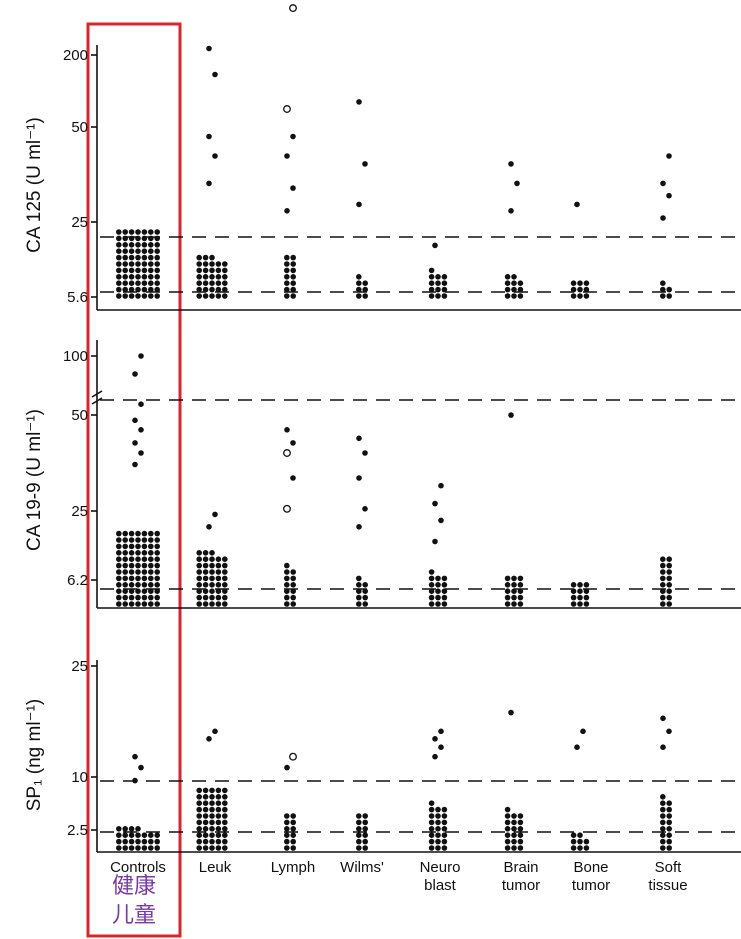  What do you see at coordinates (359, 277) in the screenshot?
I see `ca125-point-wilms-` at bounding box center [359, 277].